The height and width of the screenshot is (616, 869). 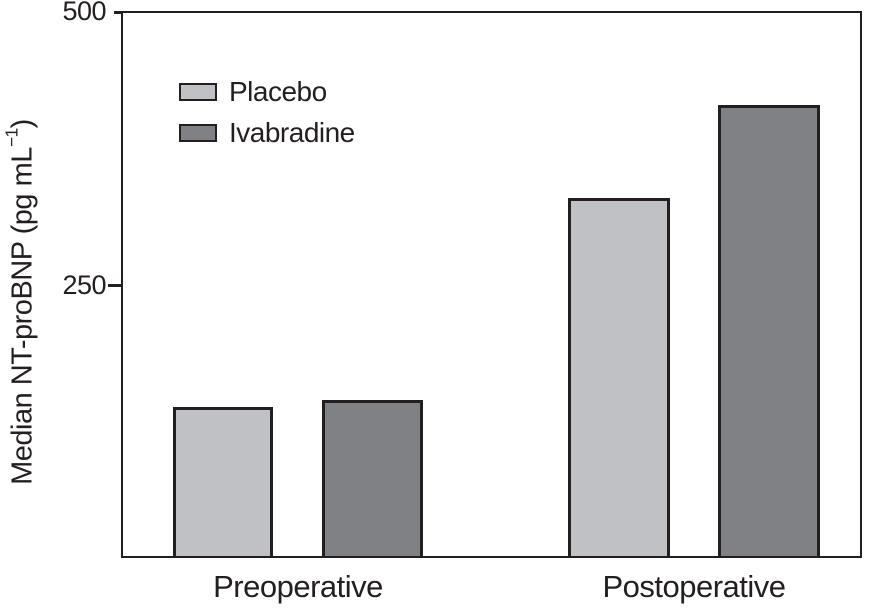 What do you see at coordinates (198, 132) in the screenshot?
I see `ivabradine-swatch-icon` at bounding box center [198, 132].